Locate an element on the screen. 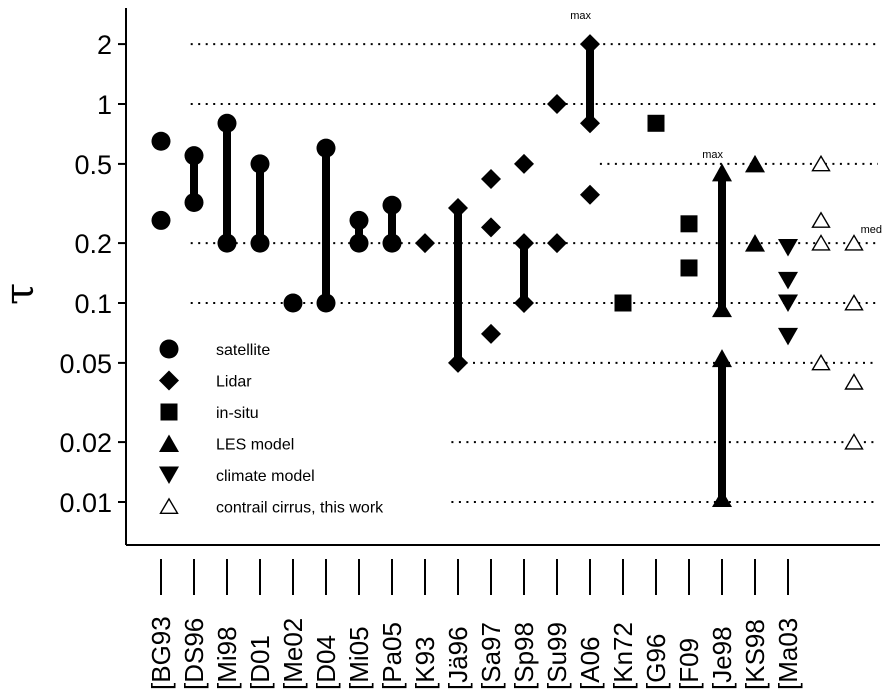 This screenshot has height=692, width=883. x-tick-label: [Je98 is located at coordinates (722, 658).